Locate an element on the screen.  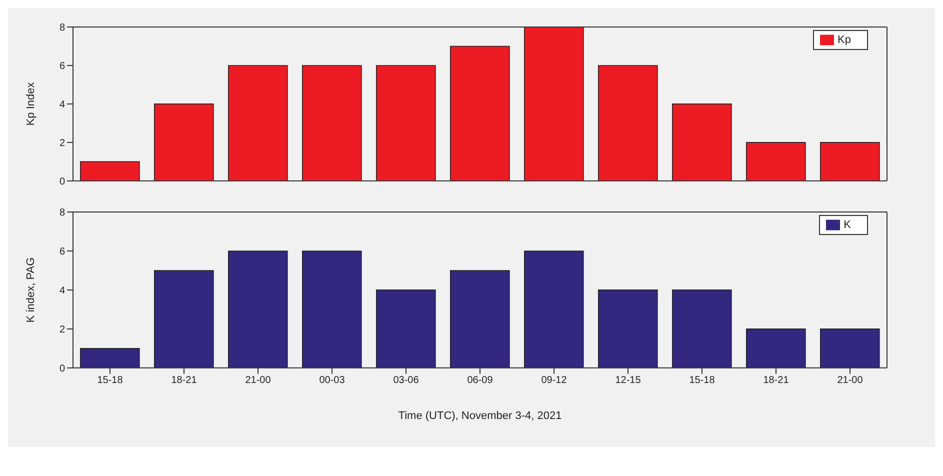
x-tick-label: 12-15 is located at coordinates (628, 380).